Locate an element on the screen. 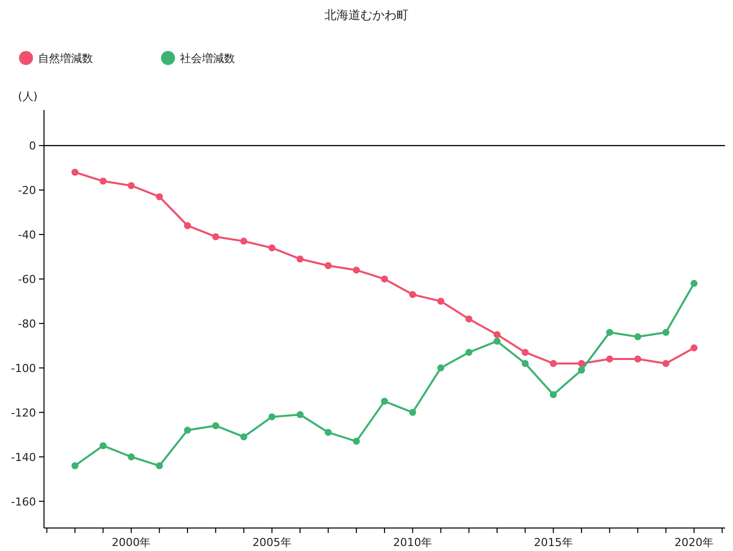 This screenshot has height=551, width=733. legend-label: 社会増減数 is located at coordinates (207, 58).